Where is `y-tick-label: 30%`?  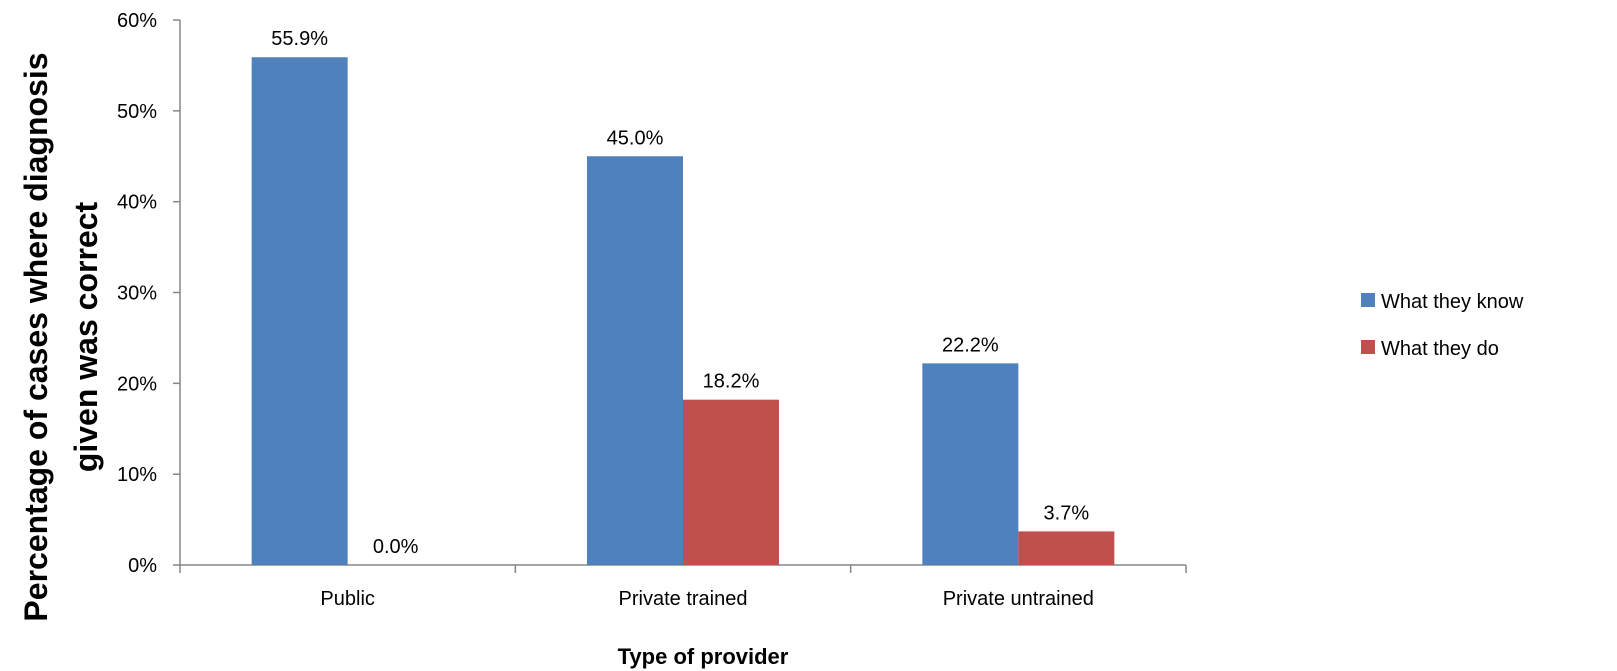
y-tick-label: 30% is located at coordinates (137, 294).